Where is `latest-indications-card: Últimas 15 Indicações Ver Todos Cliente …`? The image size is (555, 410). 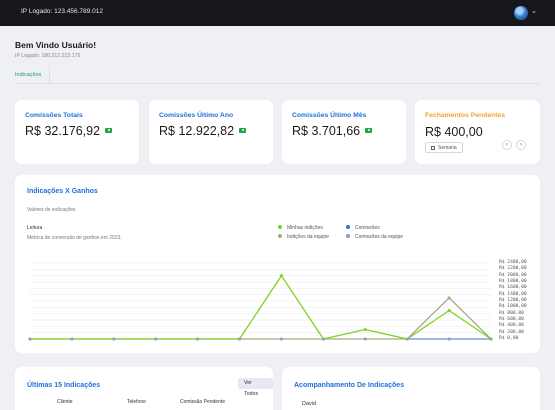
latest-indications-card: Últimas 15 Indicações Ver Todos Cliente … is located at coordinates (144, 388).